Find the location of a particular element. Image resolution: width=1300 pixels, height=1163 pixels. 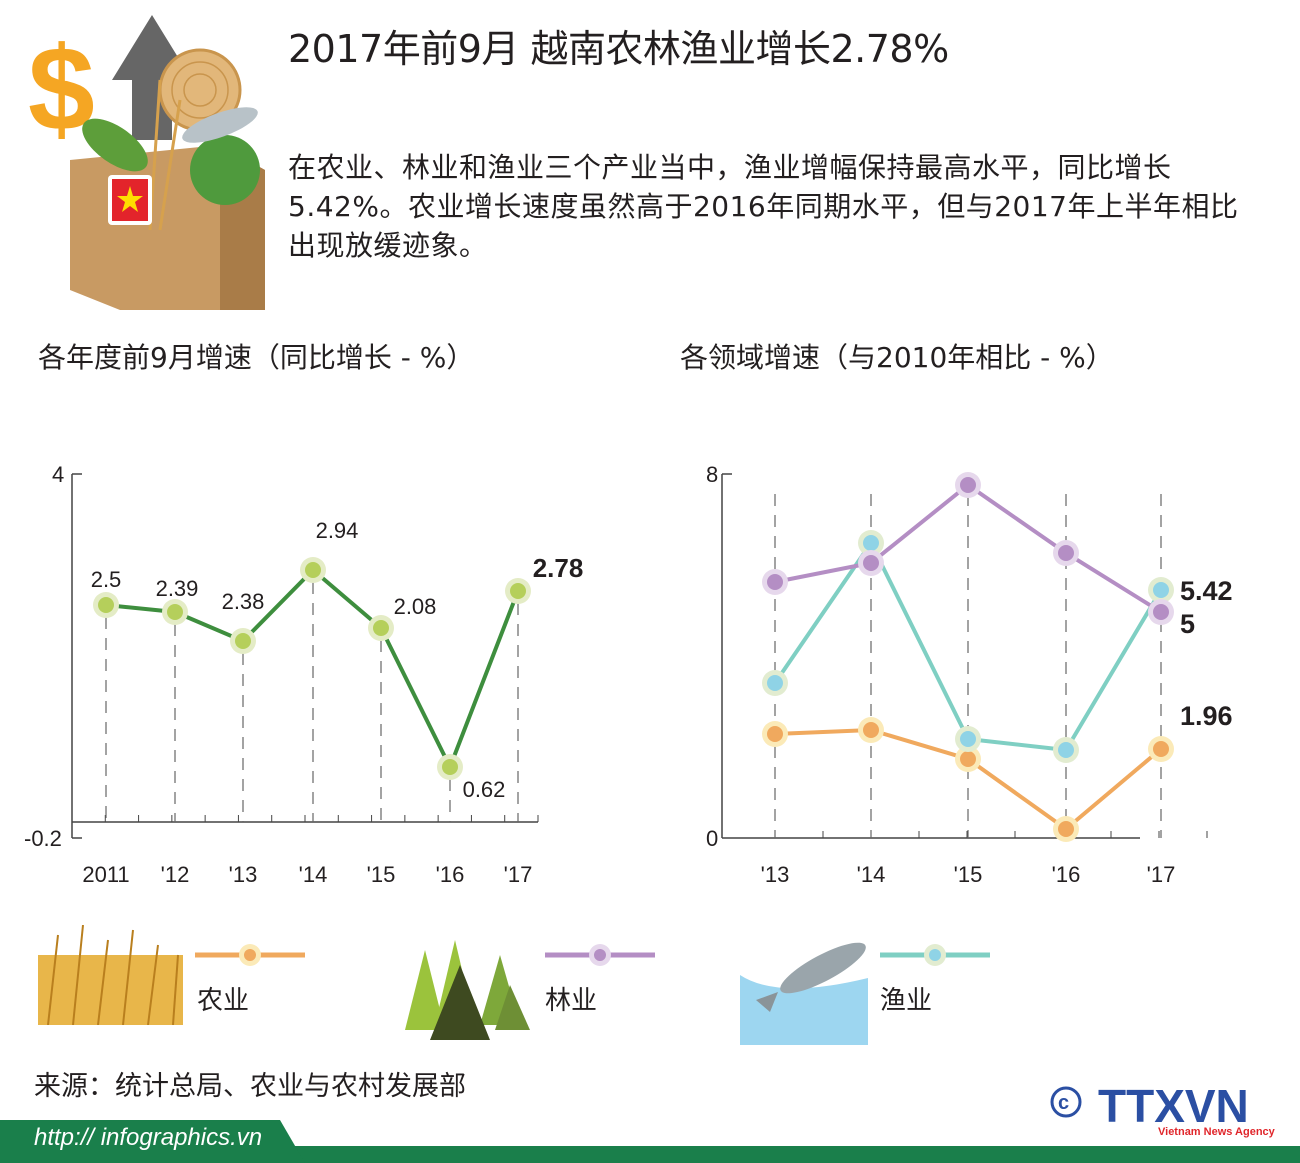

cucumber-icon is located at coordinates (115, 145).